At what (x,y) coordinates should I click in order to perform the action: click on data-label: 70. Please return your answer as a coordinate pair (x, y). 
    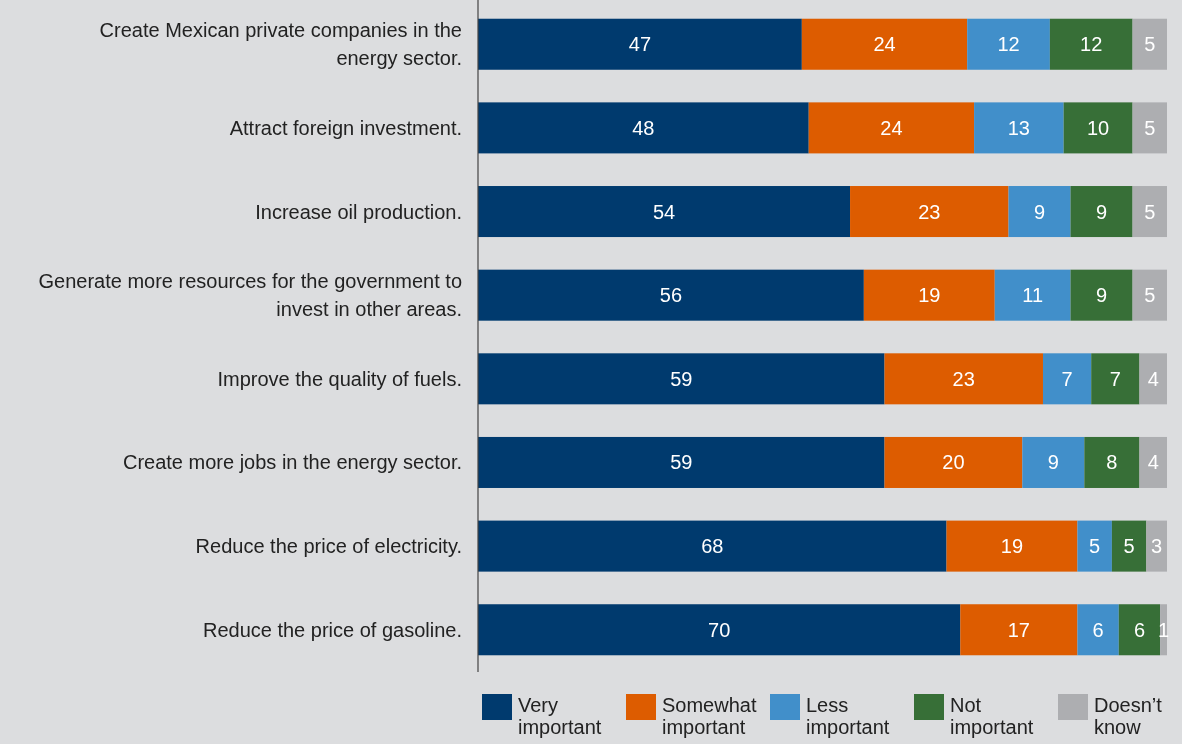
    Looking at the image, I should click on (719, 629).